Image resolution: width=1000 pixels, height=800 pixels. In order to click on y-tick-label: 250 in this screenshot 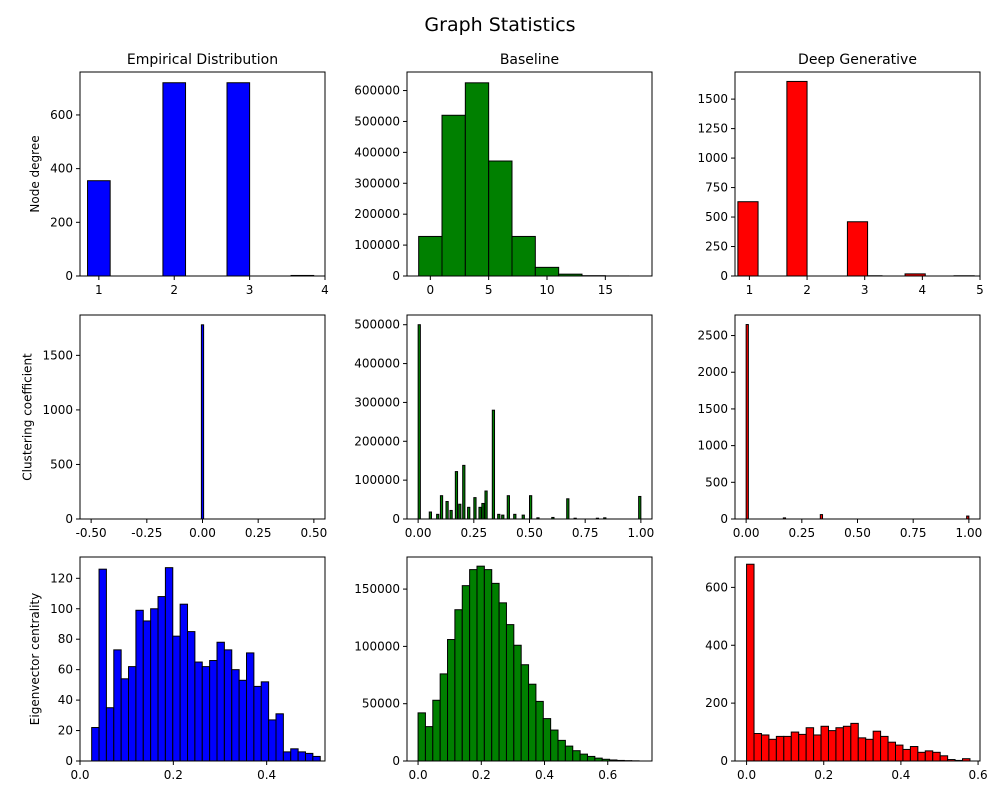, I will do `click(716, 247)`.